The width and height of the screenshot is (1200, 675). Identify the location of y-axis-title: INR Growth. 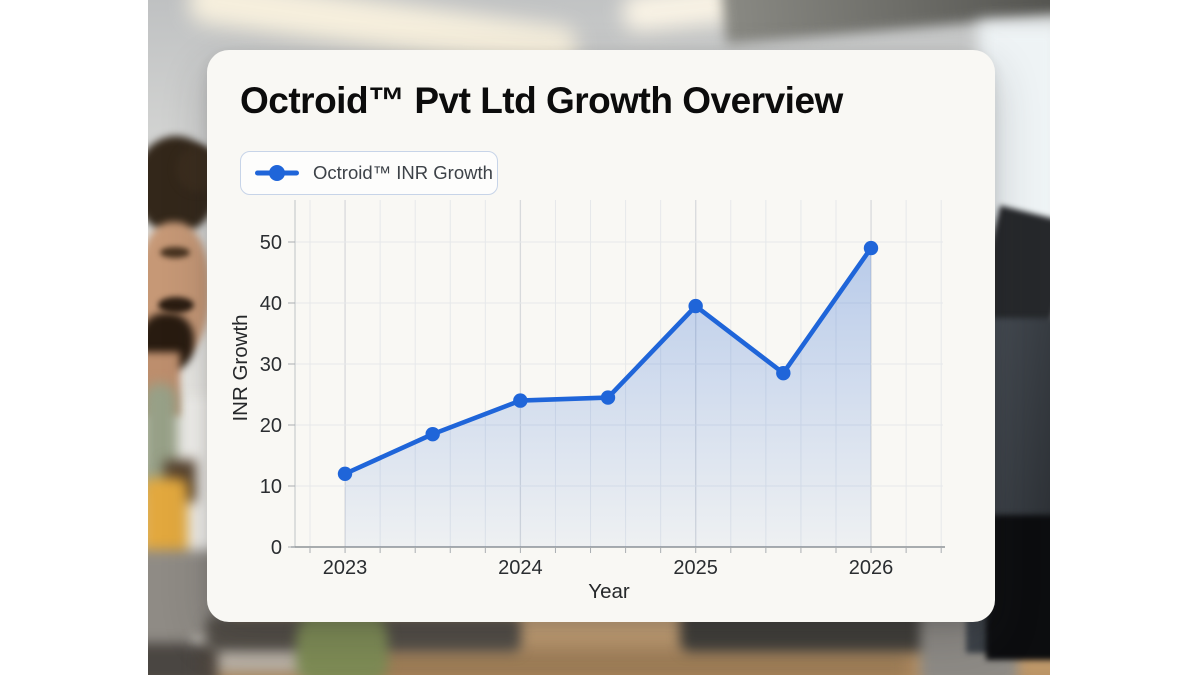
(240, 367).